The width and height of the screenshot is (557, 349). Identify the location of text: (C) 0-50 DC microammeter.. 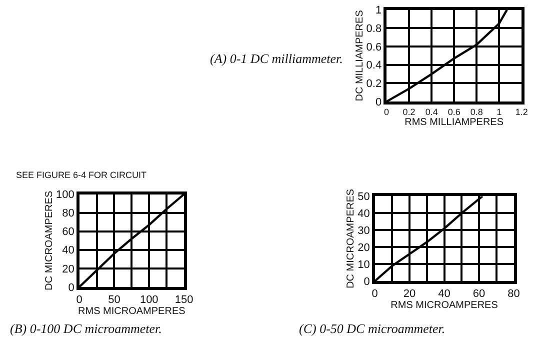
(372, 328).